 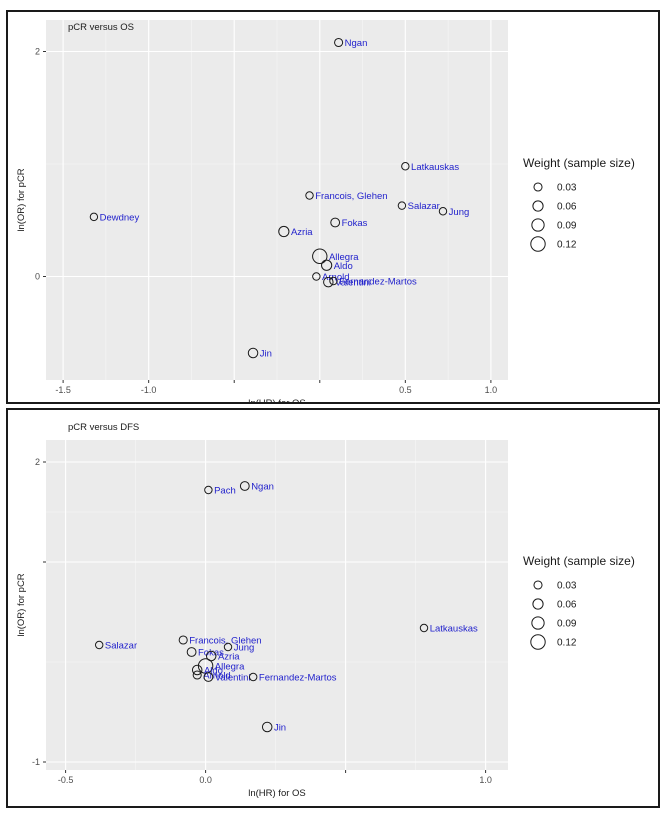 I want to click on y-tick-label: 0, so click(x=37, y=277).